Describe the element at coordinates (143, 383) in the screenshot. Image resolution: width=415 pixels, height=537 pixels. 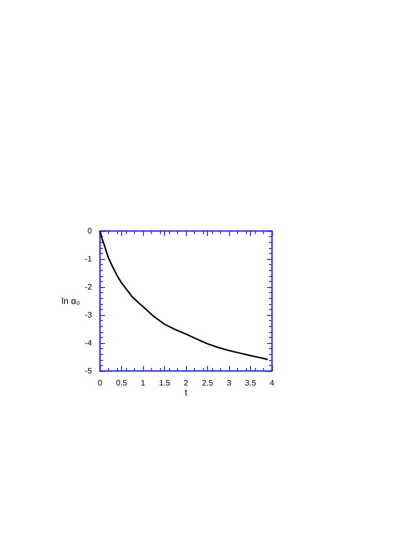
I see `x-tick-label: 1` at that location.